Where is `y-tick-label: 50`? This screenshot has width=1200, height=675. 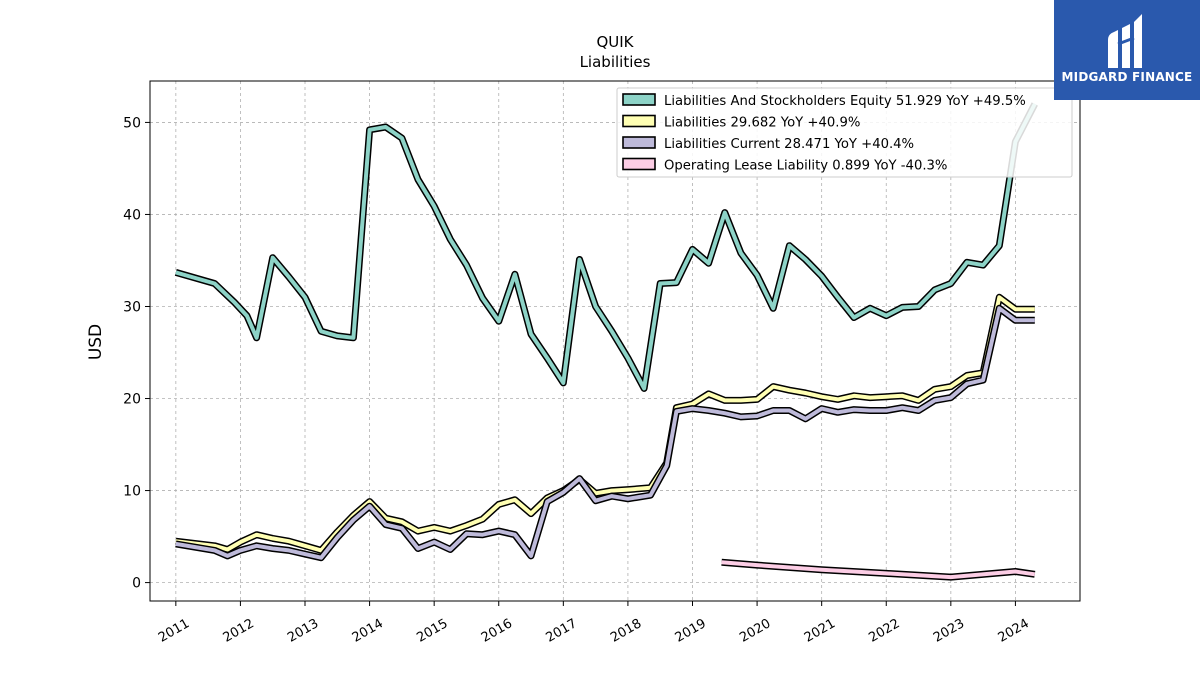
y-tick-label: 50 is located at coordinates (132, 123).